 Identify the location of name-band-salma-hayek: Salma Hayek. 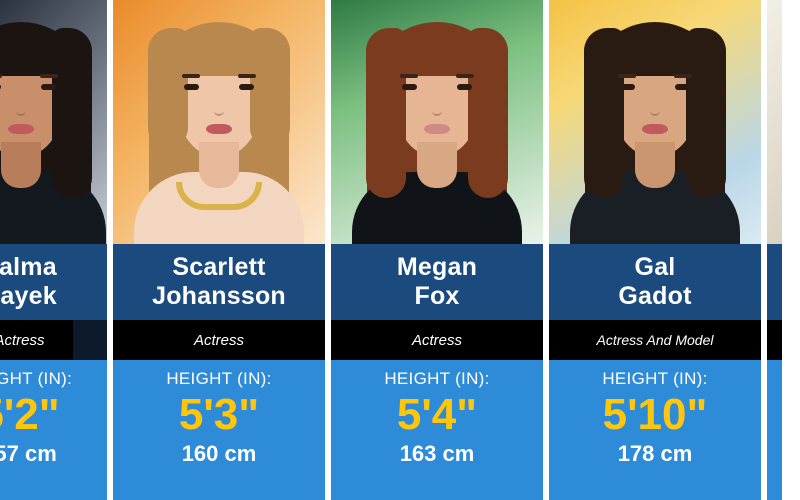
(53, 282).